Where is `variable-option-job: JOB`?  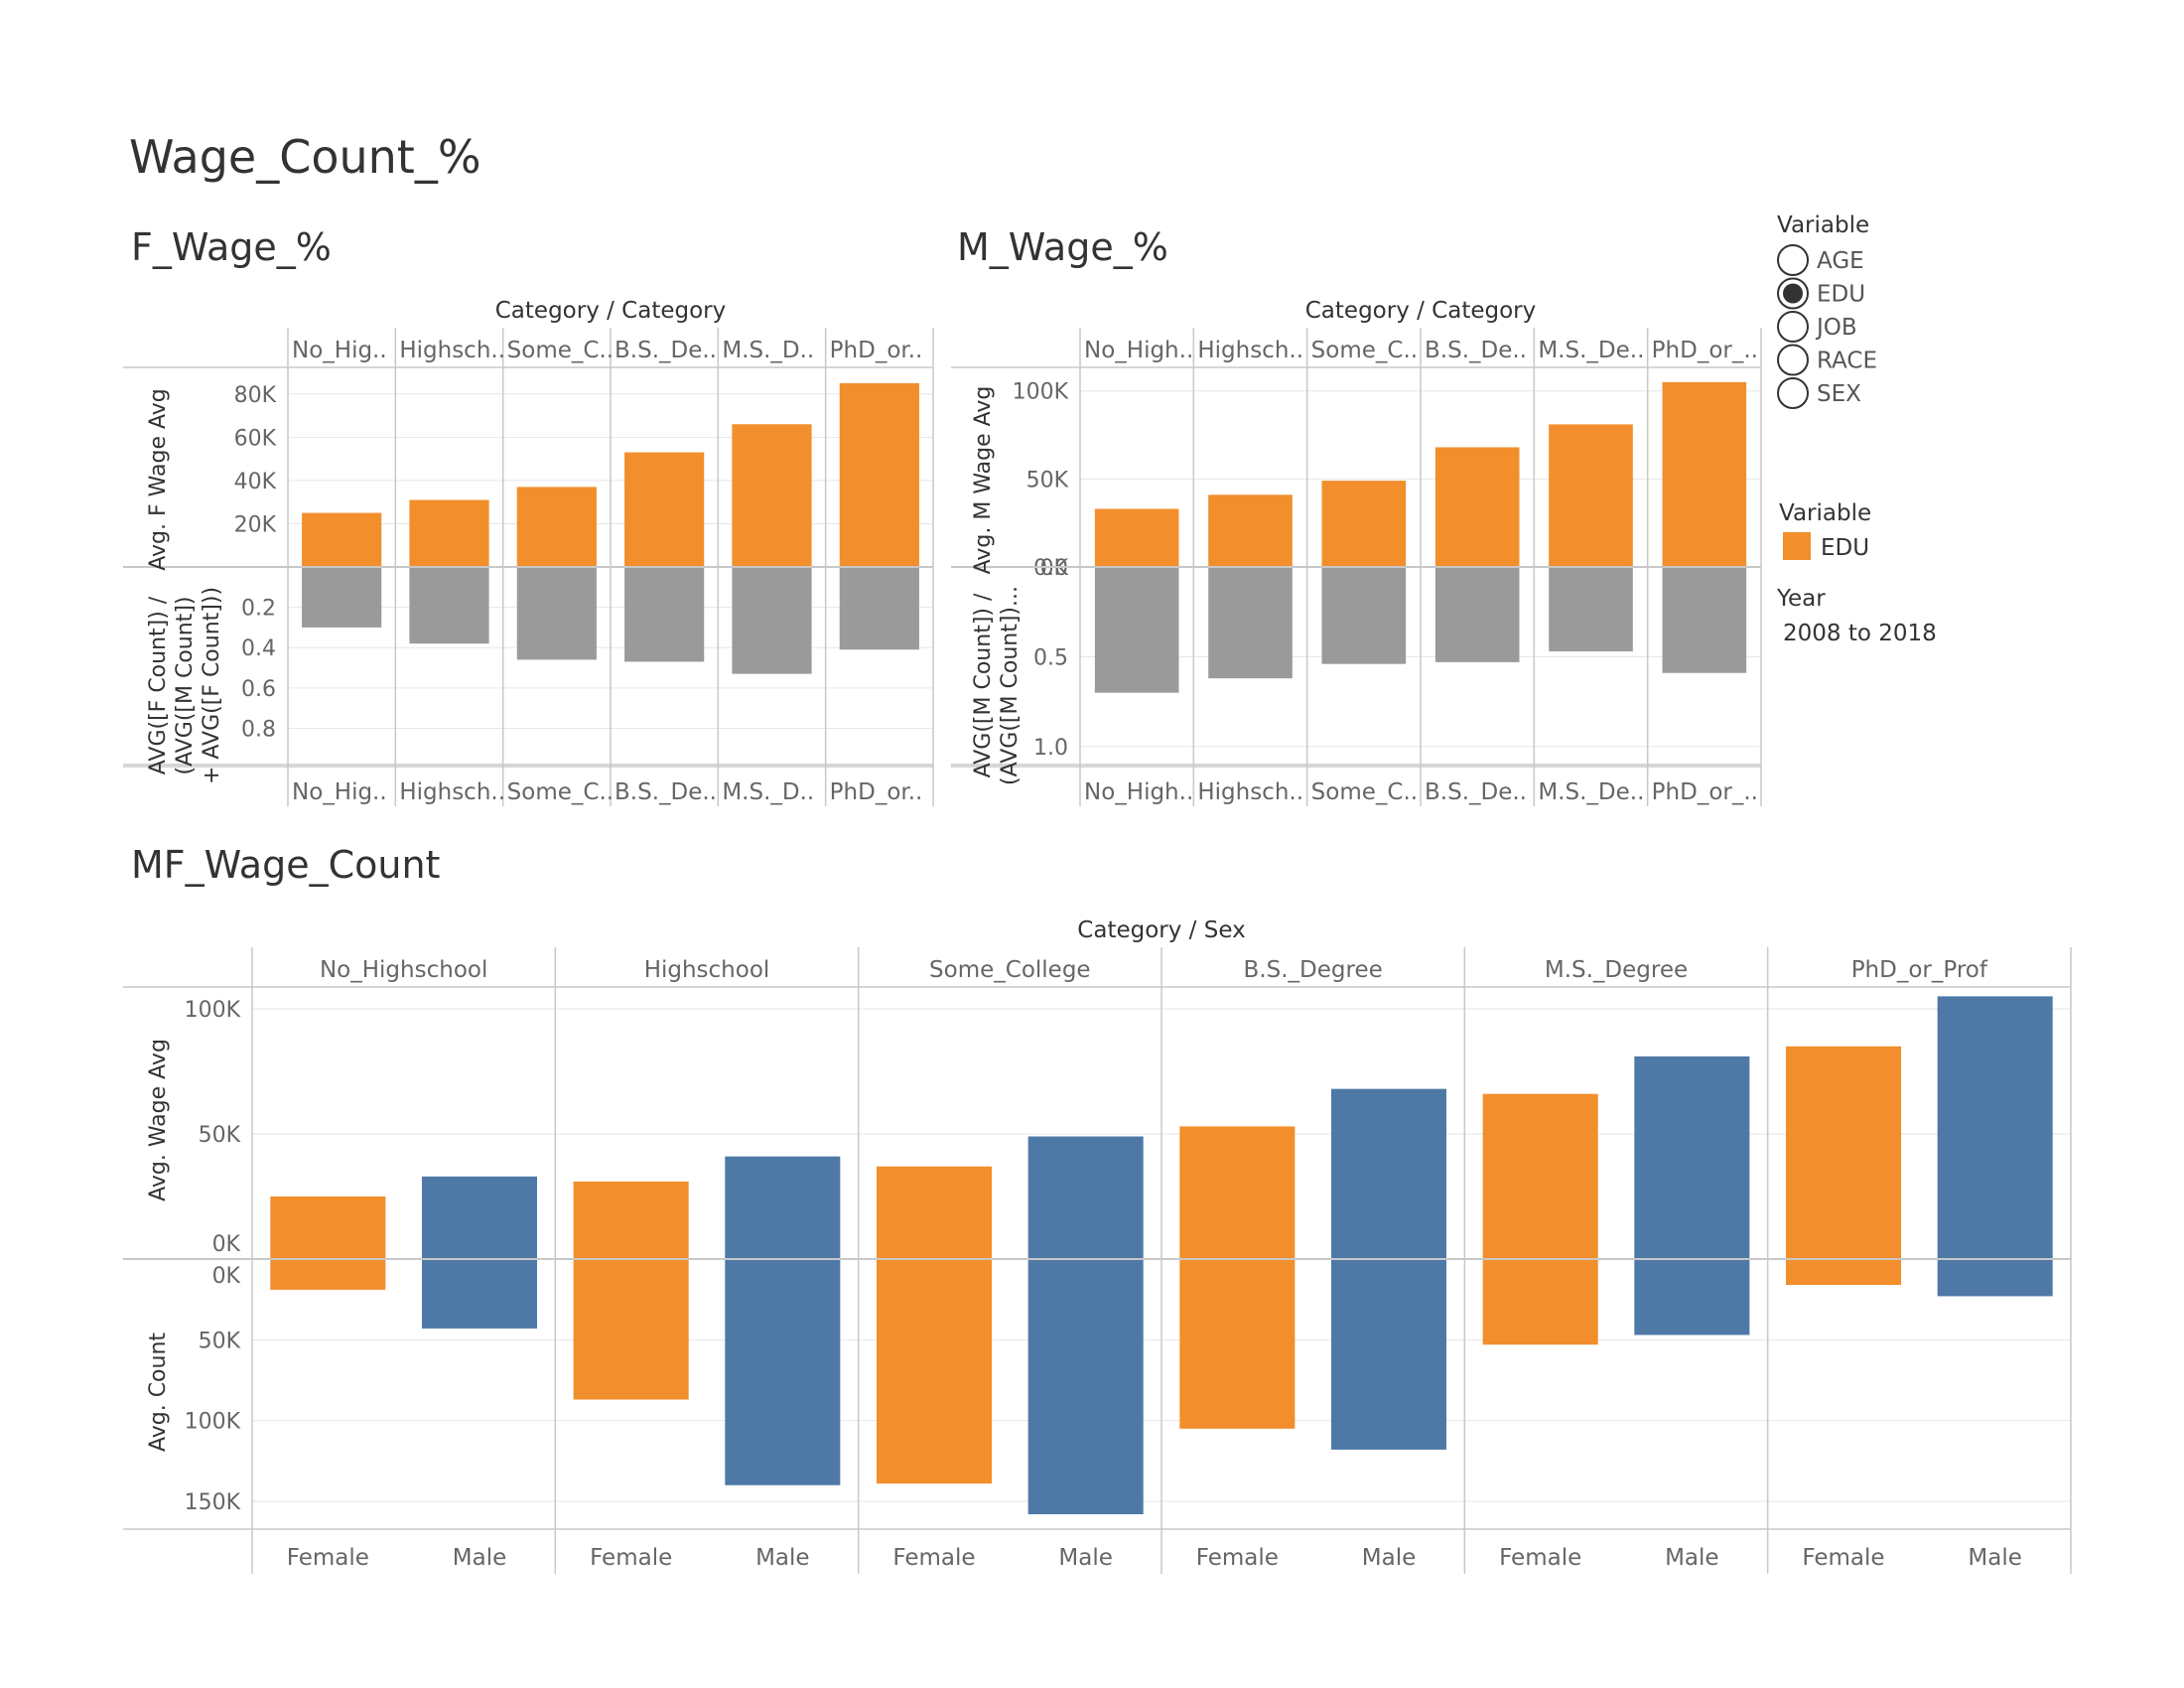 variable-option-job: JOB is located at coordinates (1817, 327).